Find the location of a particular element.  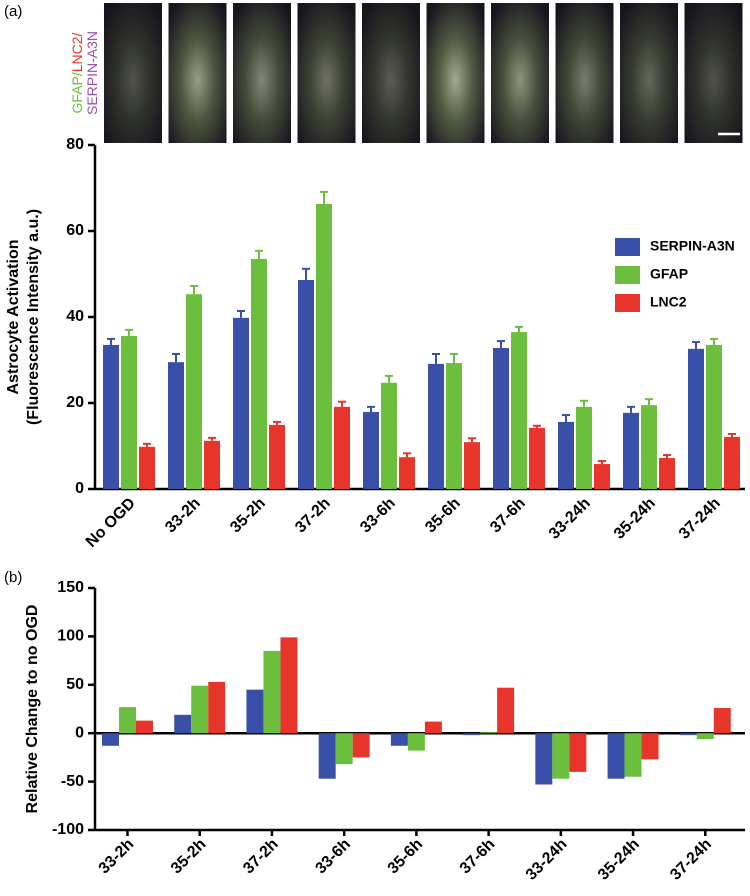

y-axis-label: (Fluorescence Intensity a.u.) is located at coordinates (33, 317).